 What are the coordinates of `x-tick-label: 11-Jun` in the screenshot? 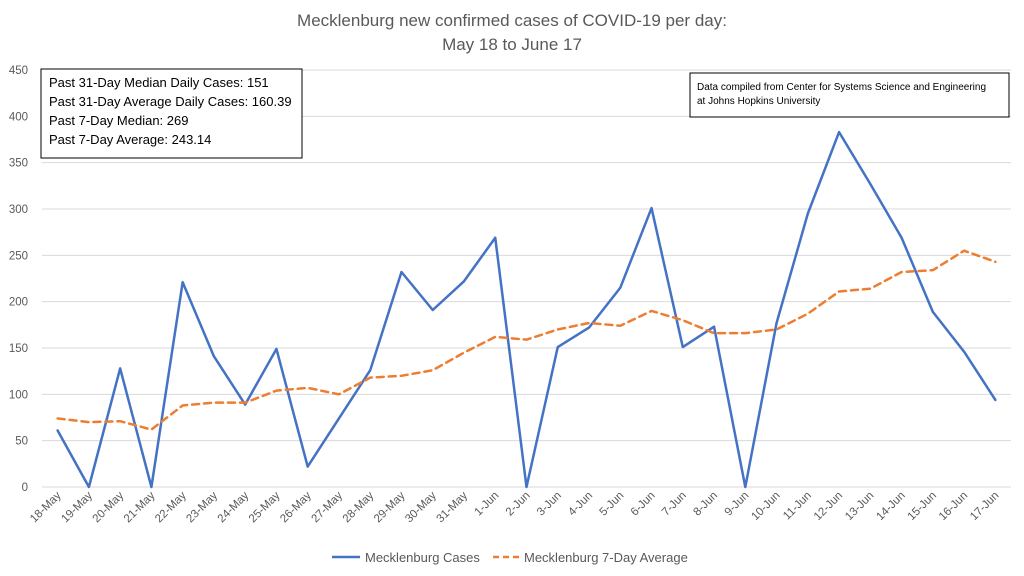 It's located at (797, 506).